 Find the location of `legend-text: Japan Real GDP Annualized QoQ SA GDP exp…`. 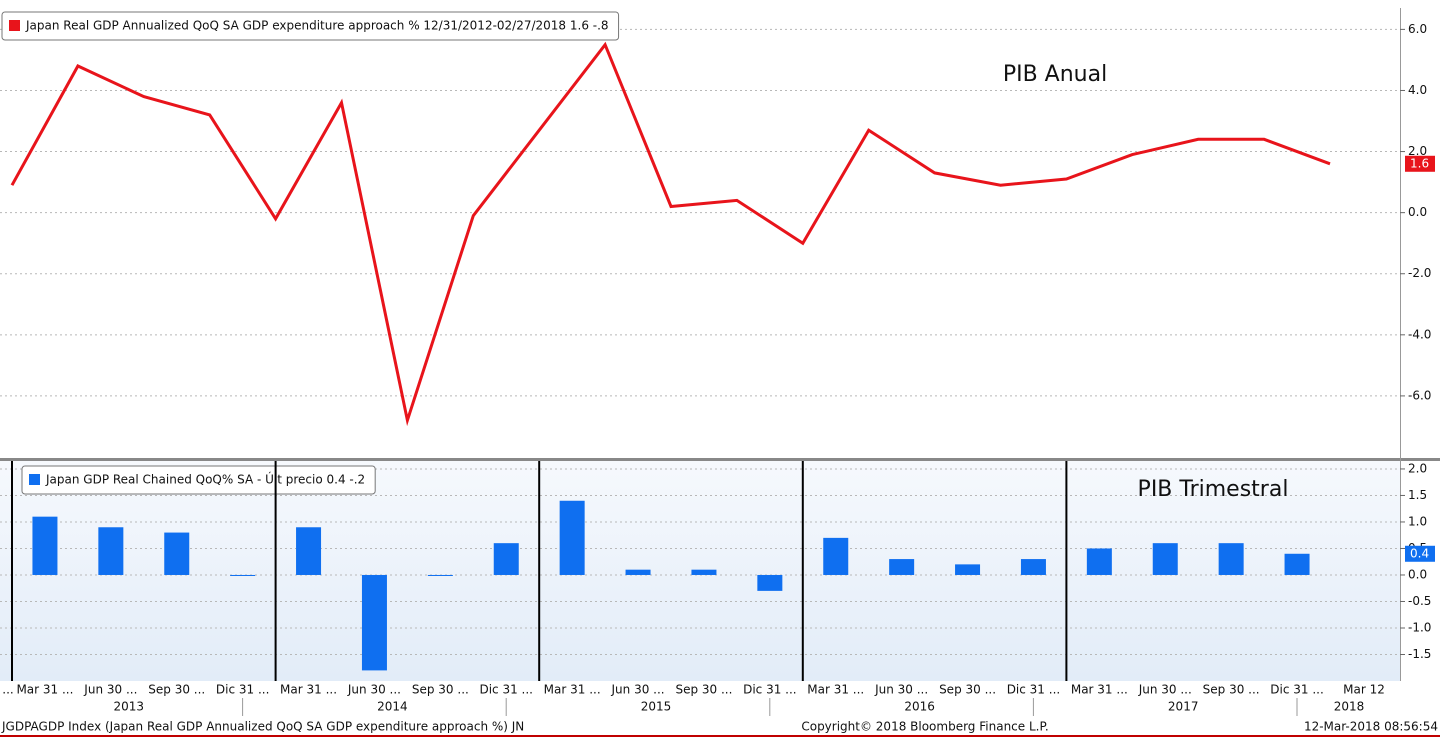

legend-text: Japan Real GDP Annualized QoQ SA GDP exp… is located at coordinates (317, 26).